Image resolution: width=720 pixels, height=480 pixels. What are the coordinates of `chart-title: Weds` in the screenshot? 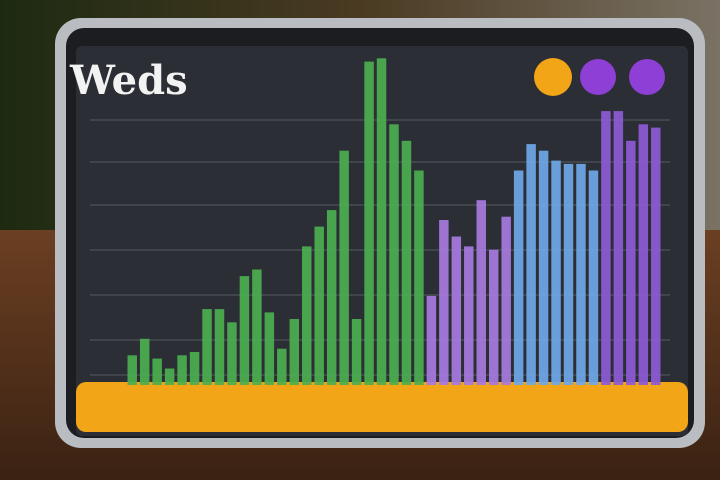 It's located at (128, 80).